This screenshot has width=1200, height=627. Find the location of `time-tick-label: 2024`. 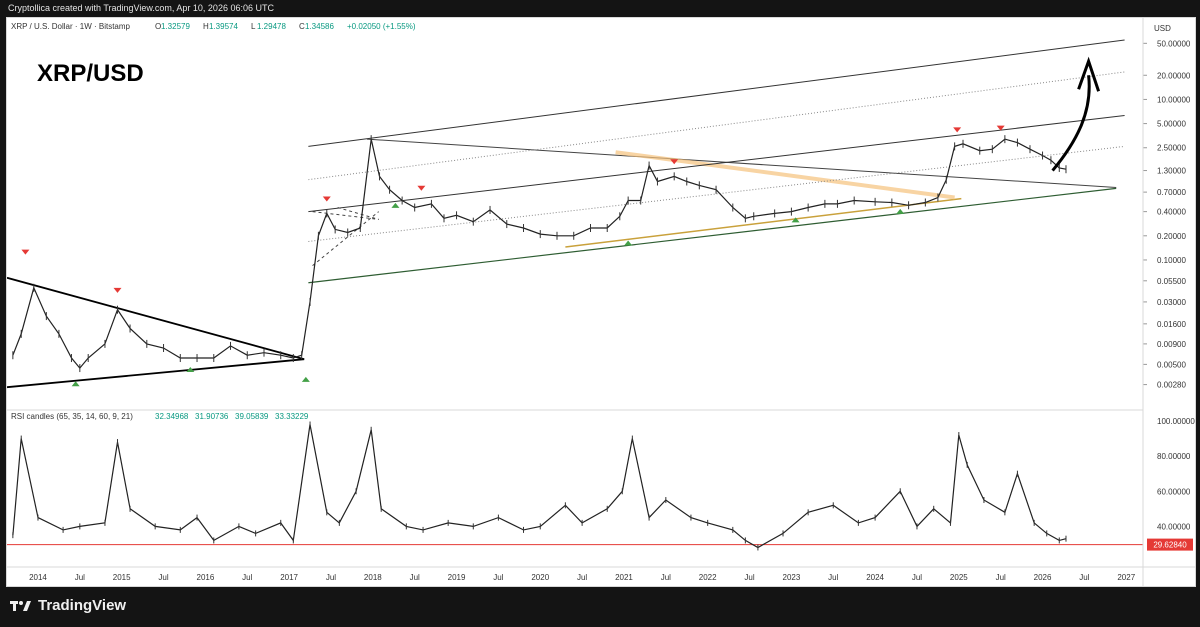

time-tick-label: 2024 is located at coordinates (875, 577).